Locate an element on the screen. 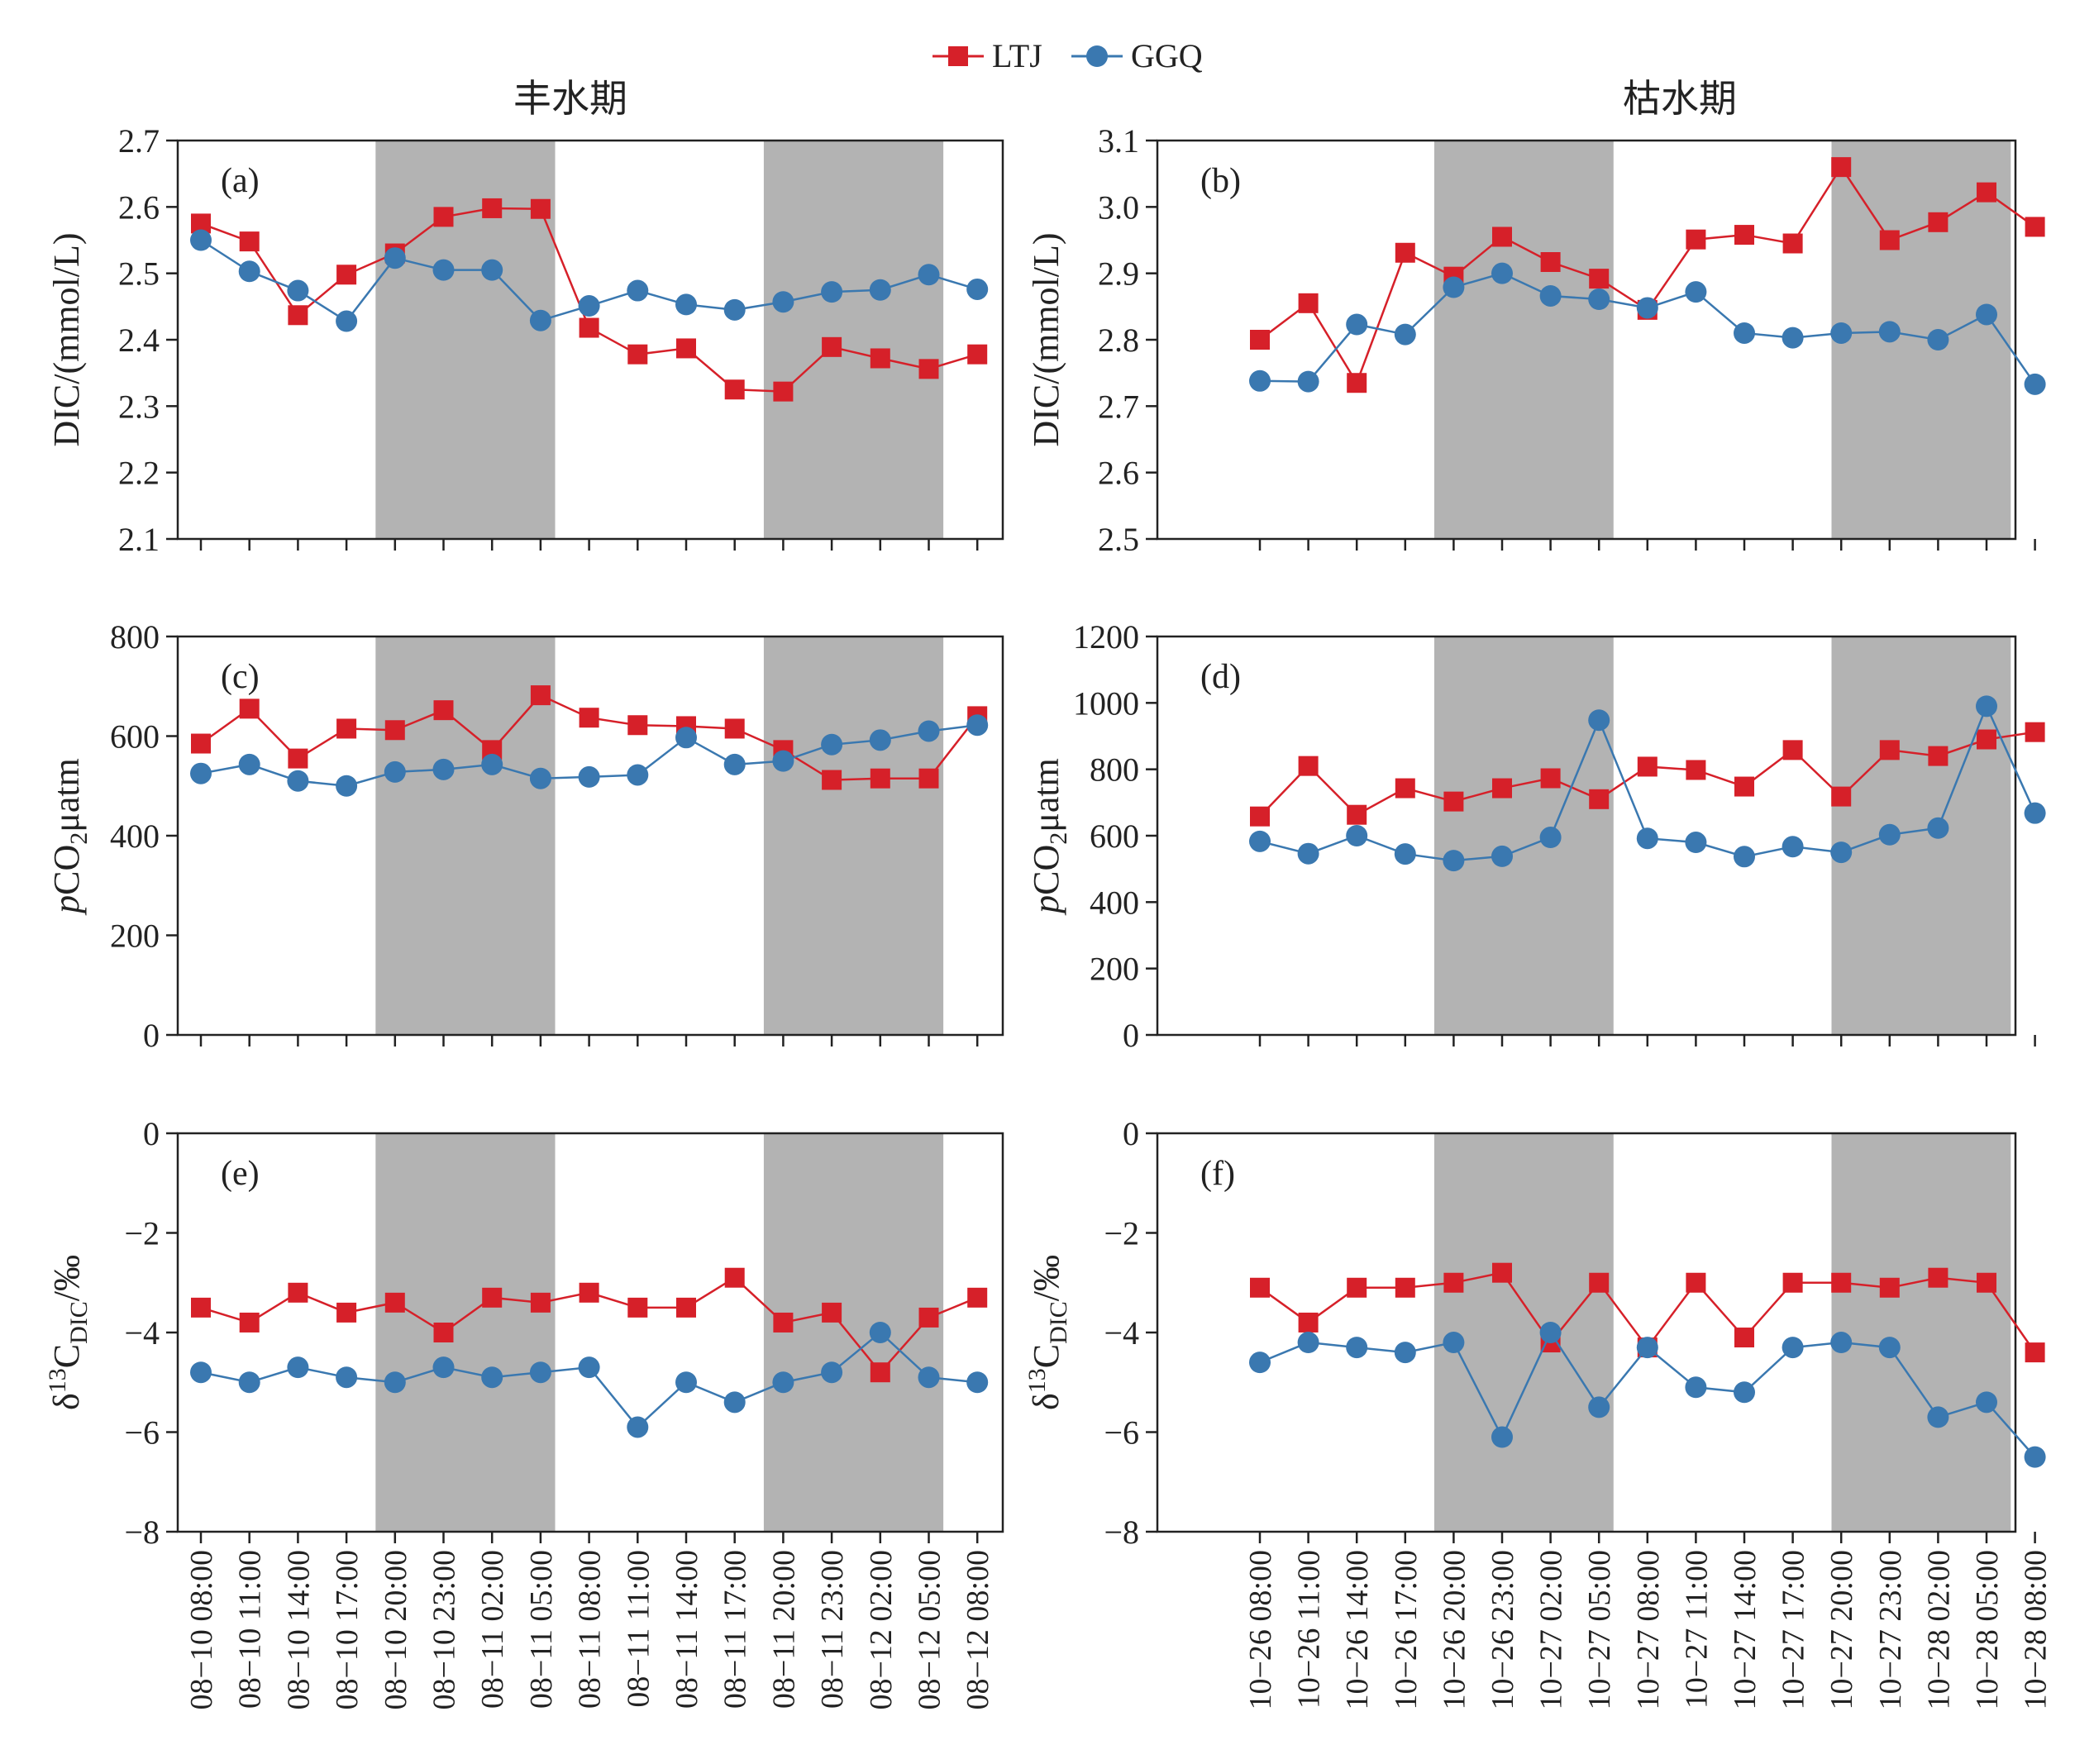 This screenshot has width=2094, height=1764. panel-d-ytick-label-5: 1000 is located at coordinates (1106, 703).